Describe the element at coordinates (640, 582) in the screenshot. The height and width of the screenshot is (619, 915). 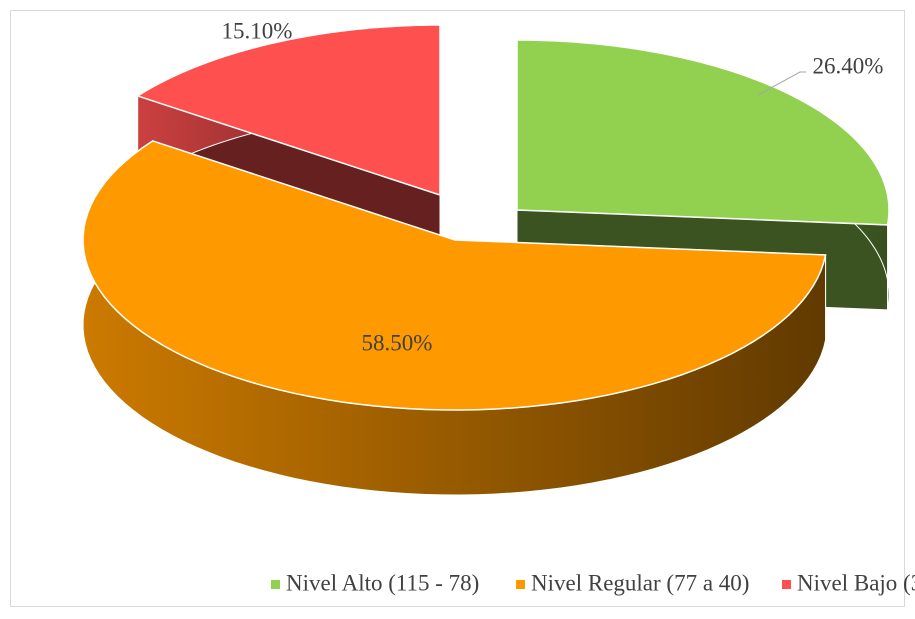
I see `legend-label: Nivel Regular (77 a 40)` at that location.